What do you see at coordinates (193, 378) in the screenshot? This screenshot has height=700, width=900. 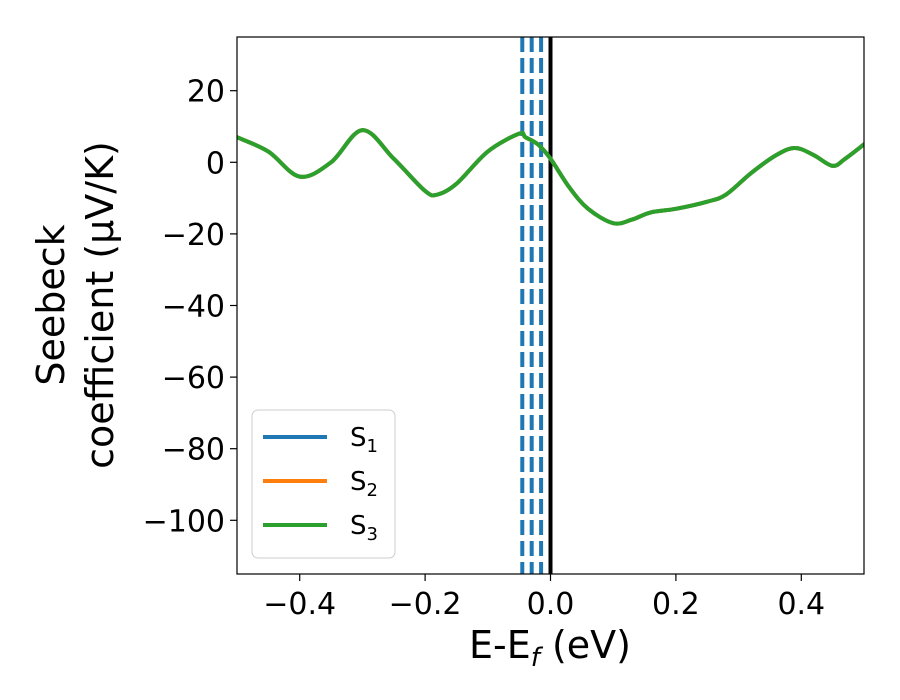 I see `y-tick-label: −60` at bounding box center [193, 378].